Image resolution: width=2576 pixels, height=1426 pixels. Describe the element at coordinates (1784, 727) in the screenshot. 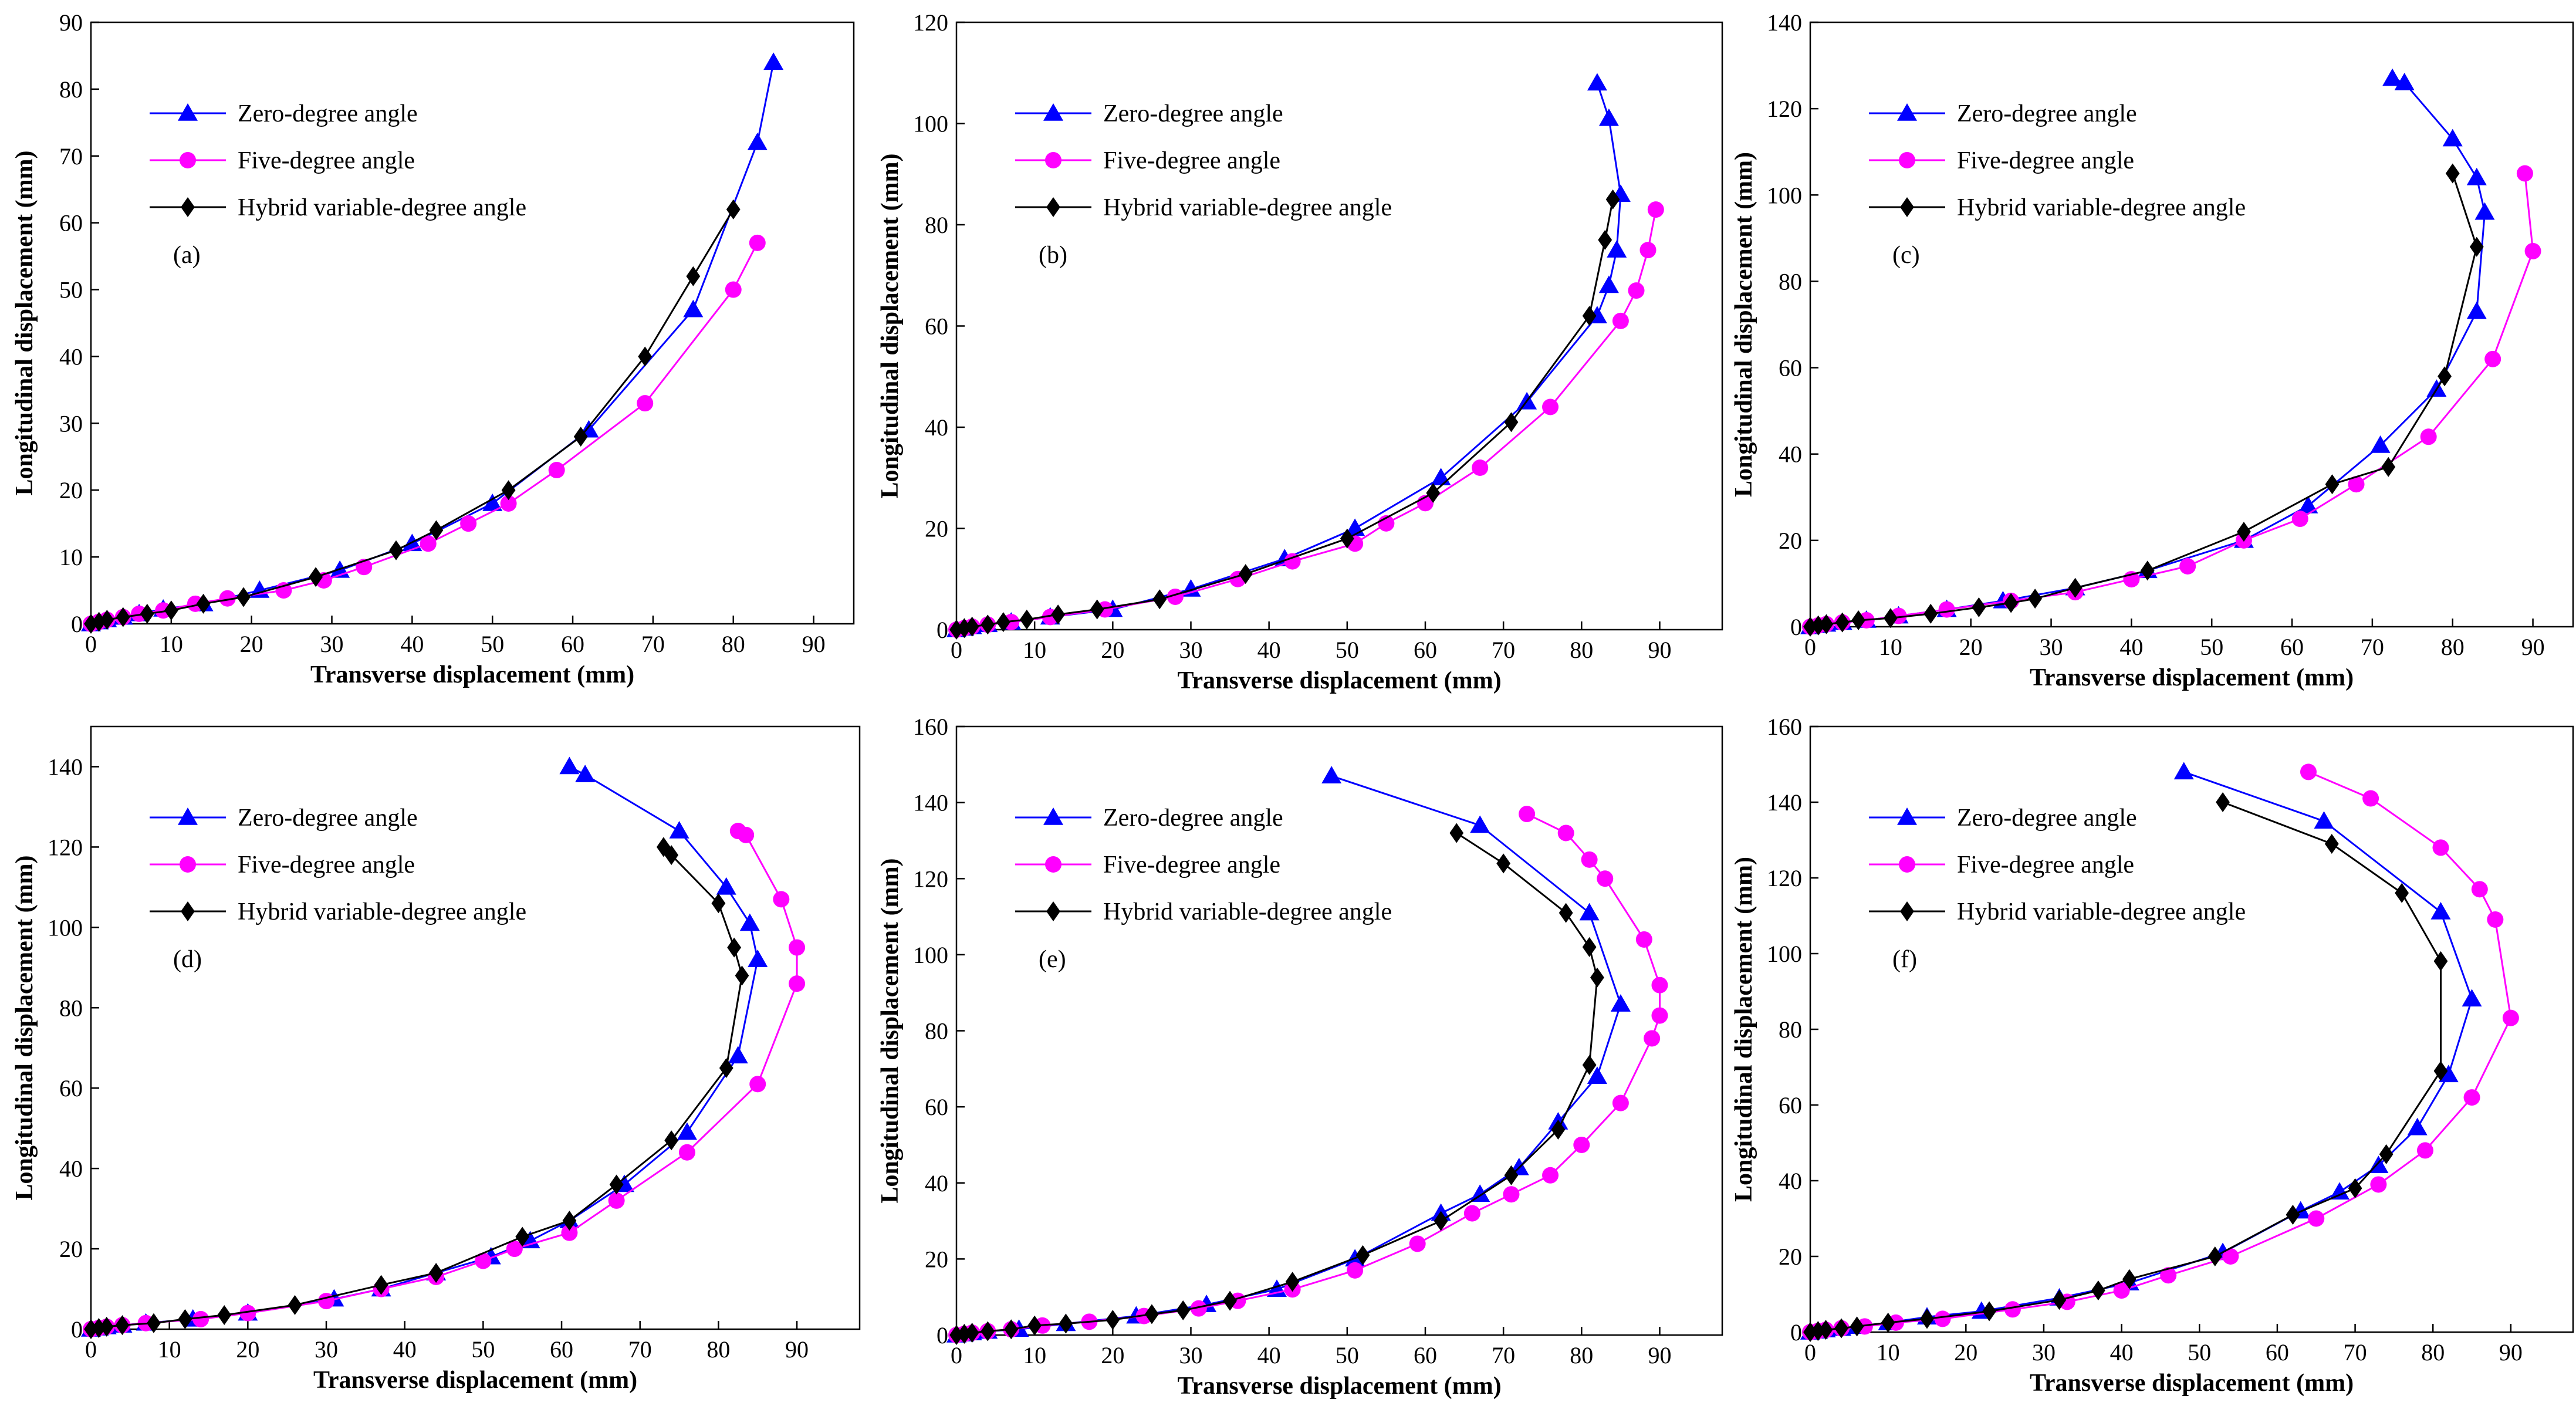

I see `y-tick-label: 160` at that location.